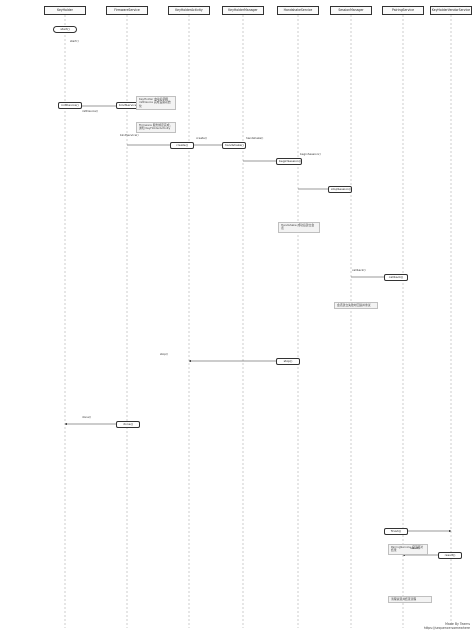 This screenshot has height=638, width=476. Describe the element at coordinates (299, 227) in the screenshot. I see `note: Handshake 成功后建立会话` at that location.